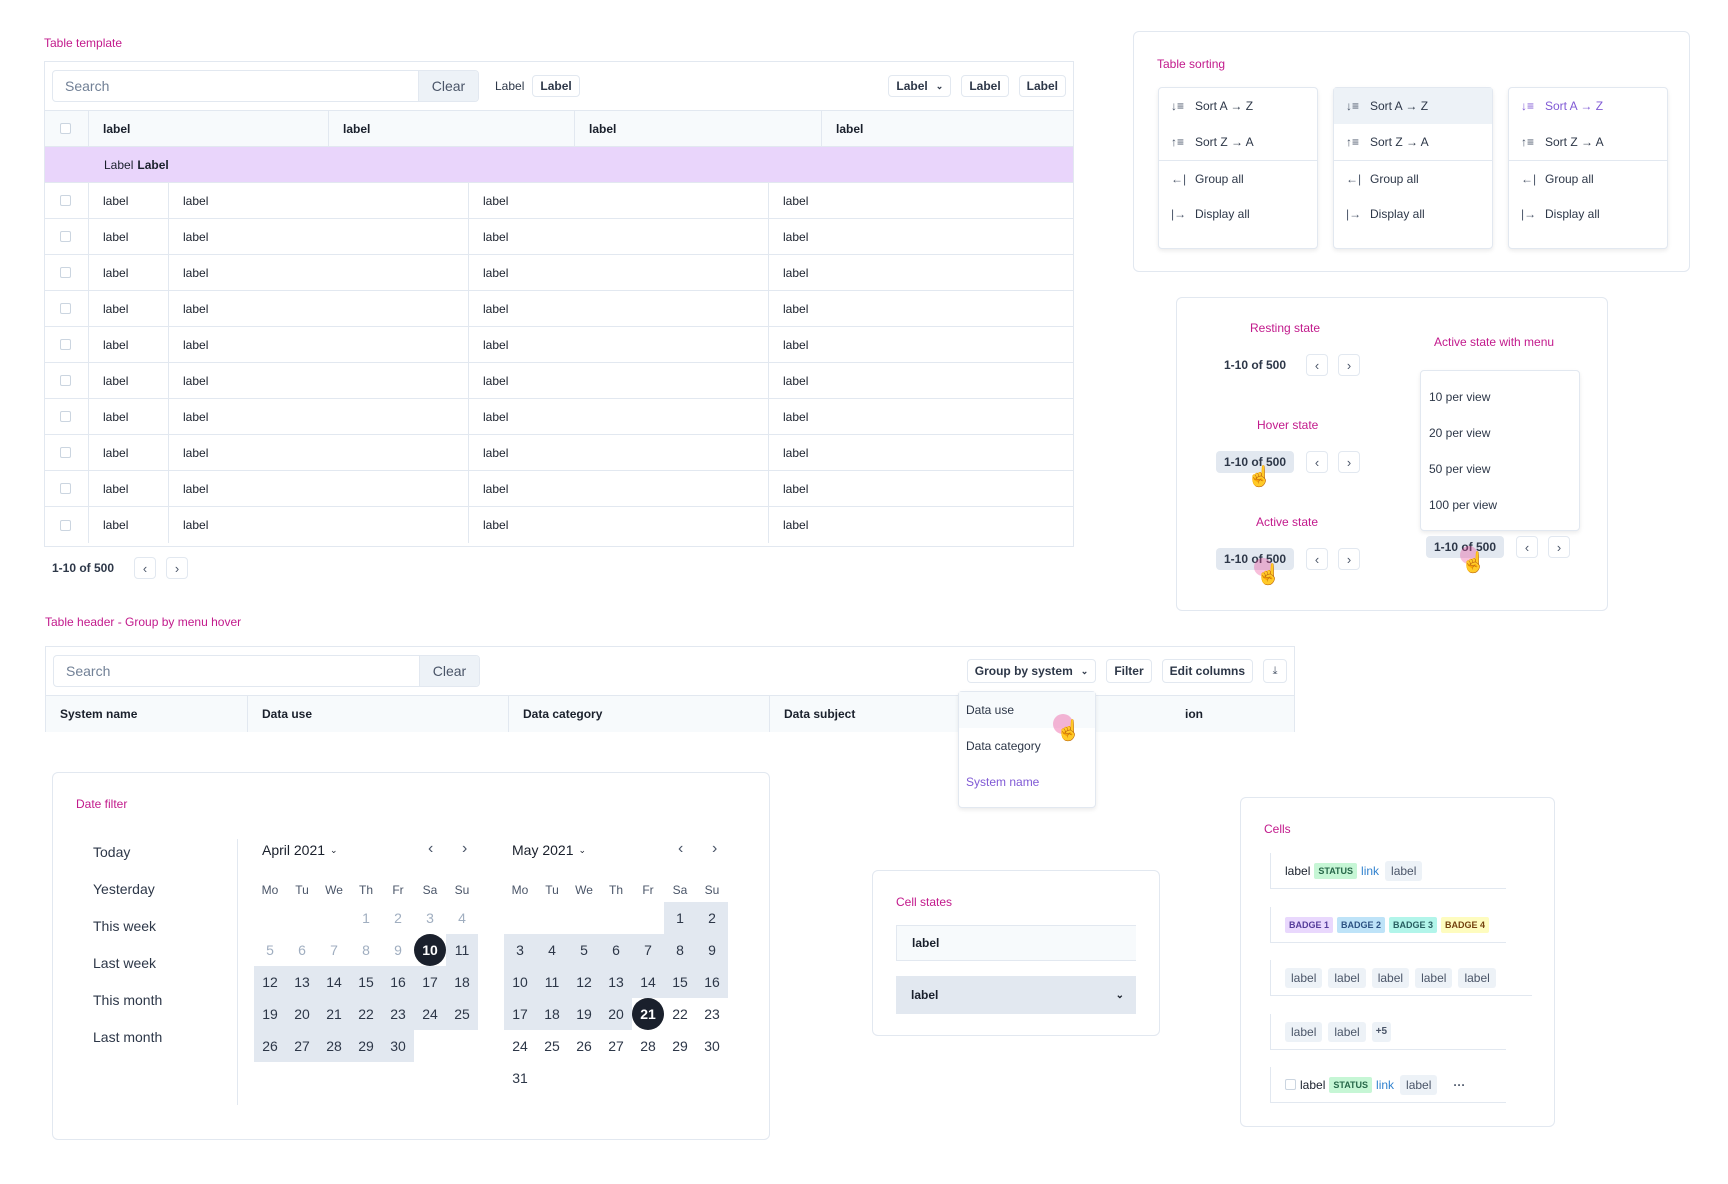 This screenshot has width=1728, height=1184. I want to click on menu-item-10: 10 per view, so click(1460, 397).